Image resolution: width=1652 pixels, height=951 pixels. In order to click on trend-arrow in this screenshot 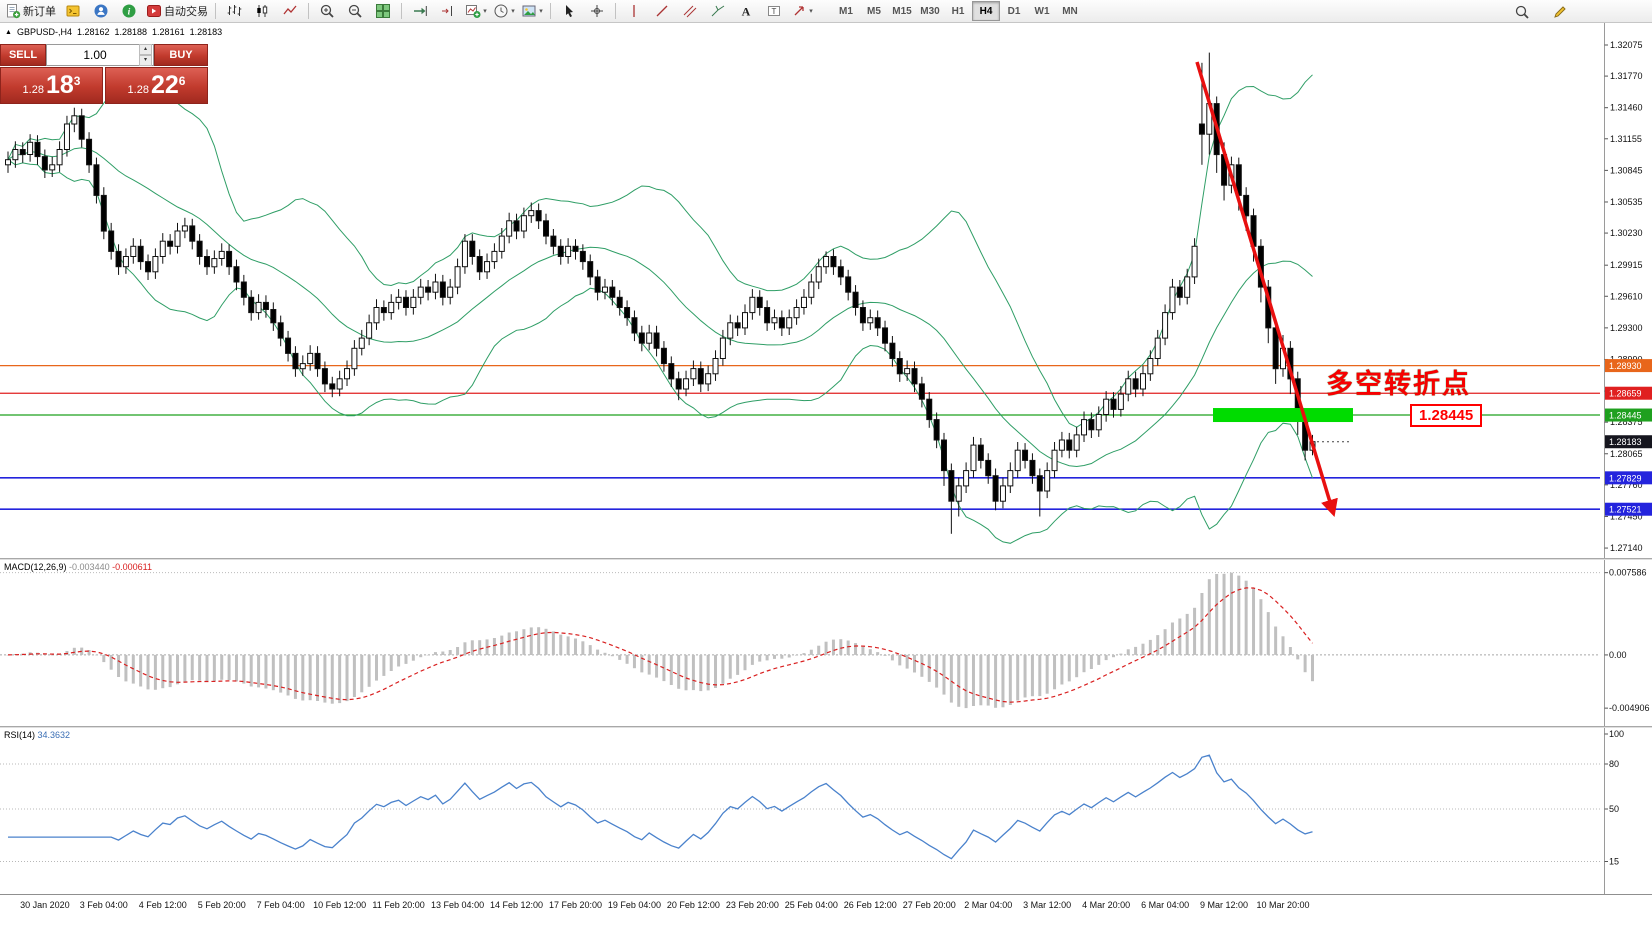, I will do `click(1266, 289)`.